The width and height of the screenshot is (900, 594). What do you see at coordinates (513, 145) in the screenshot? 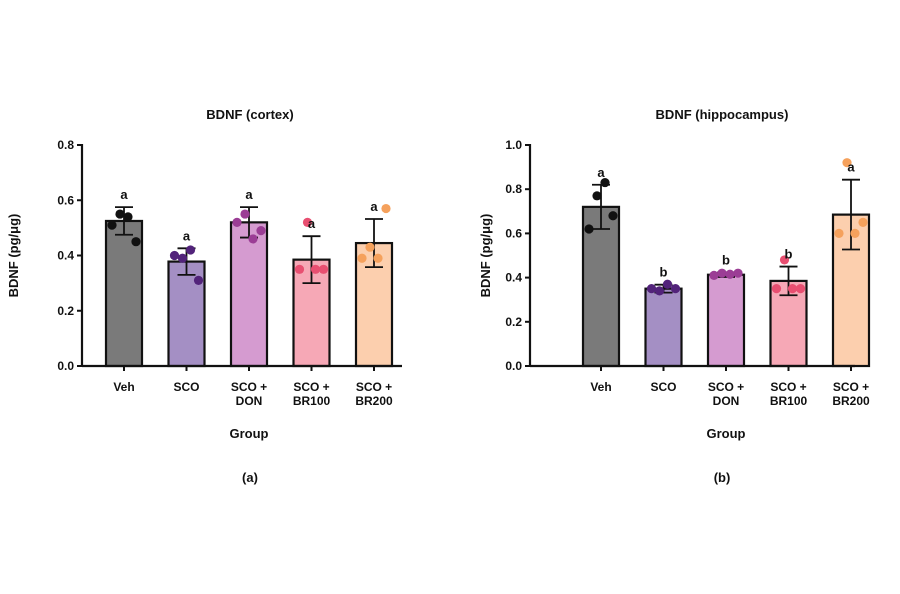
I see `y-tick-label: 1.0` at bounding box center [513, 145].